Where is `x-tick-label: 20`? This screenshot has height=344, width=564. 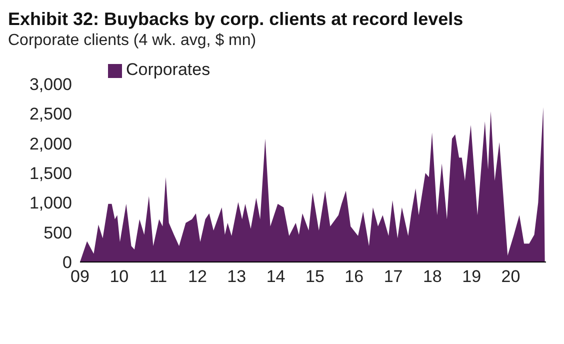 x-tick-label: 20 is located at coordinates (510, 276).